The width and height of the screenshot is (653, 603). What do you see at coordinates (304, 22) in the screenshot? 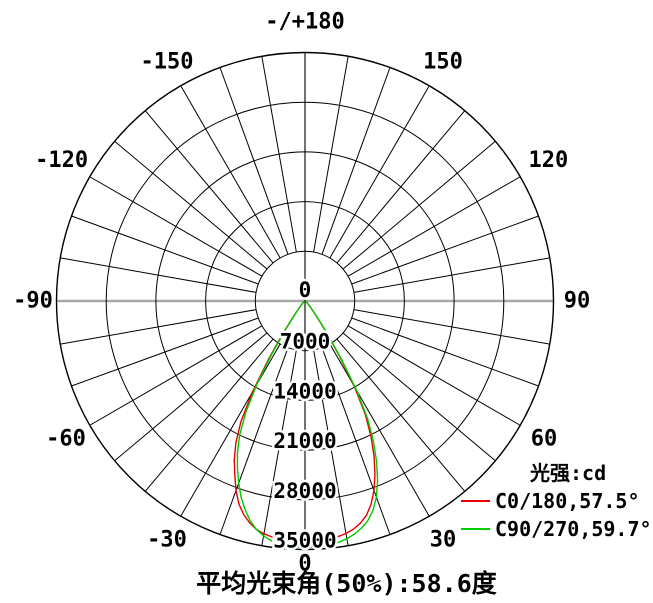
I see `angle-label-180: -/+180` at bounding box center [304, 22].